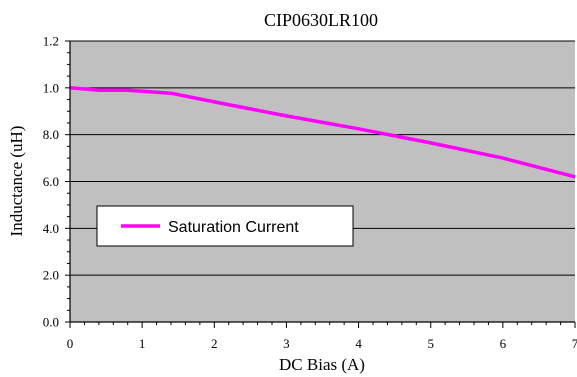  I want to click on y-tick-label: 4.0, so click(51, 228).